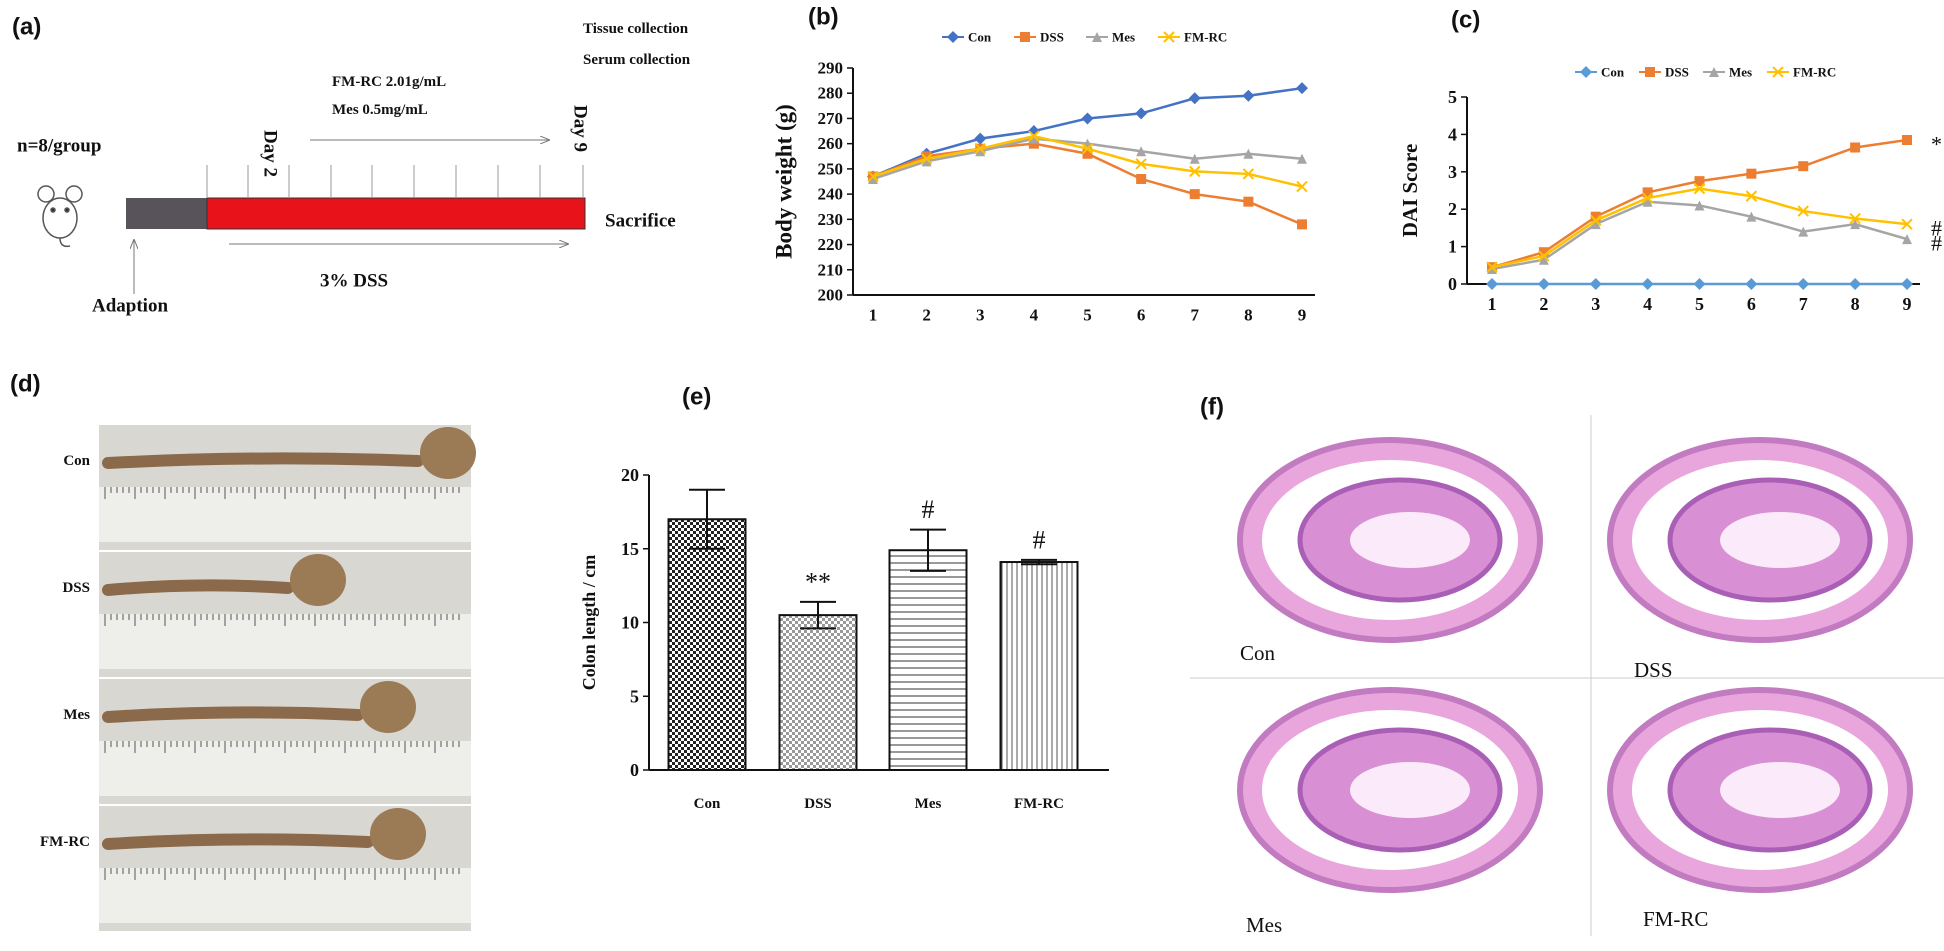  What do you see at coordinates (818, 615) in the screenshot?
I see `error-bar` at bounding box center [818, 615].